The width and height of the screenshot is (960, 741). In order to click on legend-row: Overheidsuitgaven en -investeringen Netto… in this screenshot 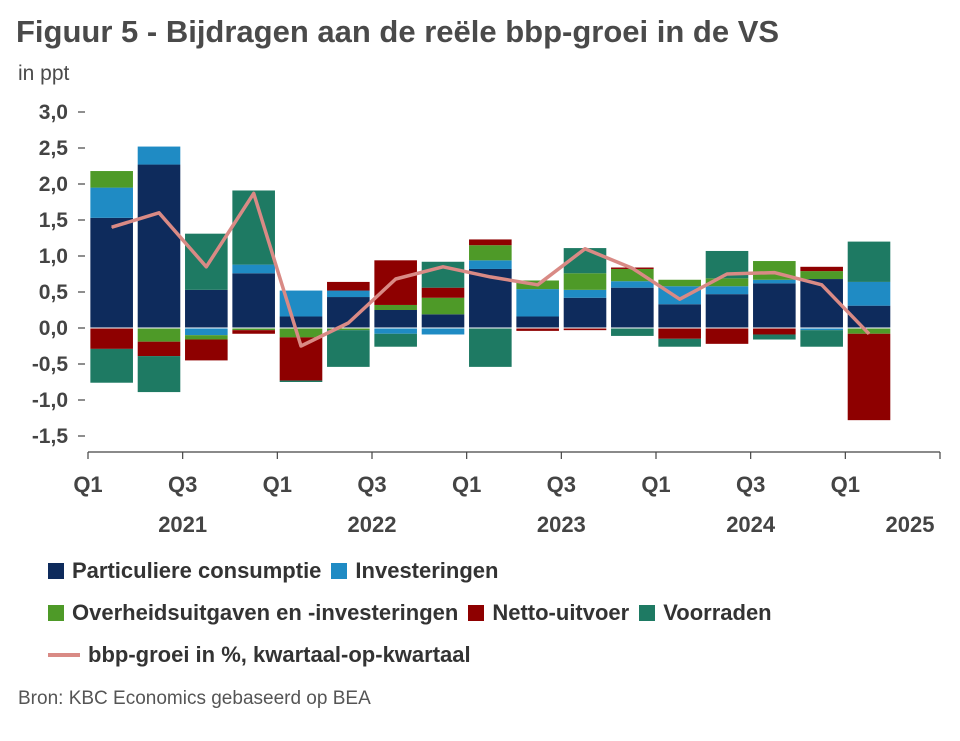, I will do `click(415, 613)`.